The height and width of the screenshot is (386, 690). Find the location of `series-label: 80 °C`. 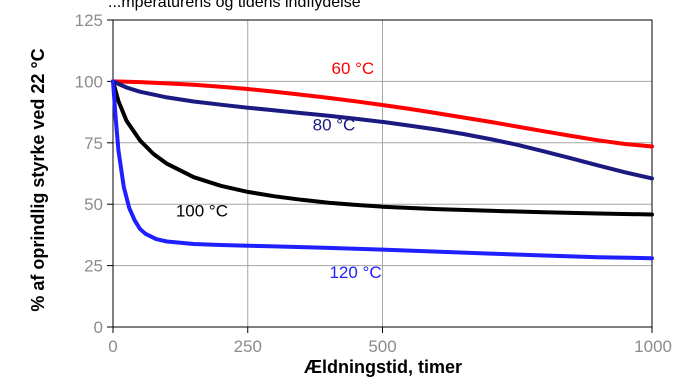

series-label: 80 °C is located at coordinates (334, 125).